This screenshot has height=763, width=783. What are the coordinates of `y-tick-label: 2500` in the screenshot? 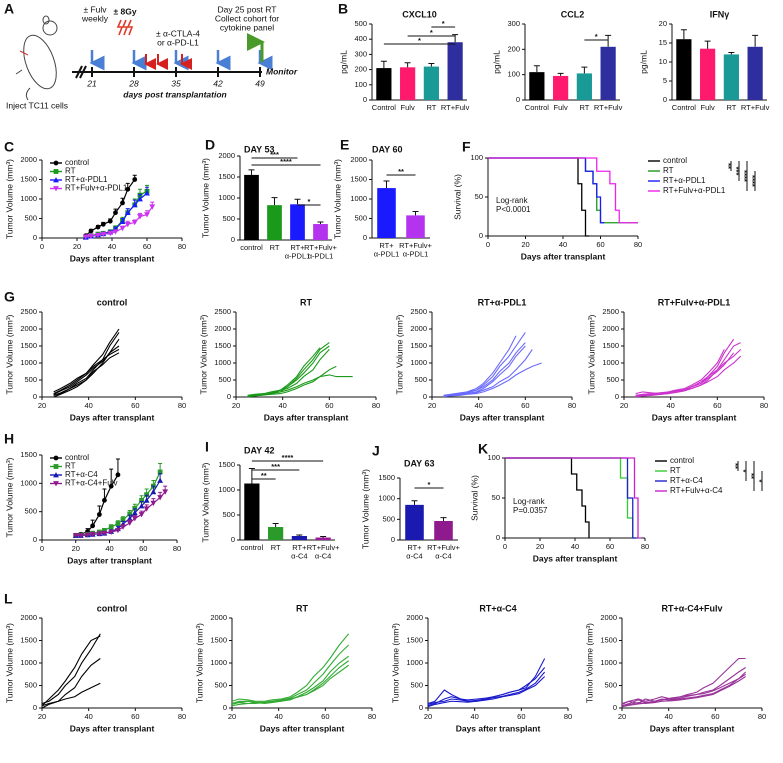 It's located at (28, 311).